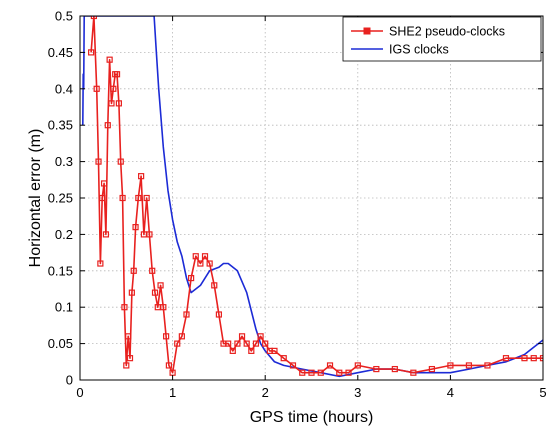  Describe the element at coordinates (542, 392) in the screenshot. I see `x-tick-label: 5` at that location.